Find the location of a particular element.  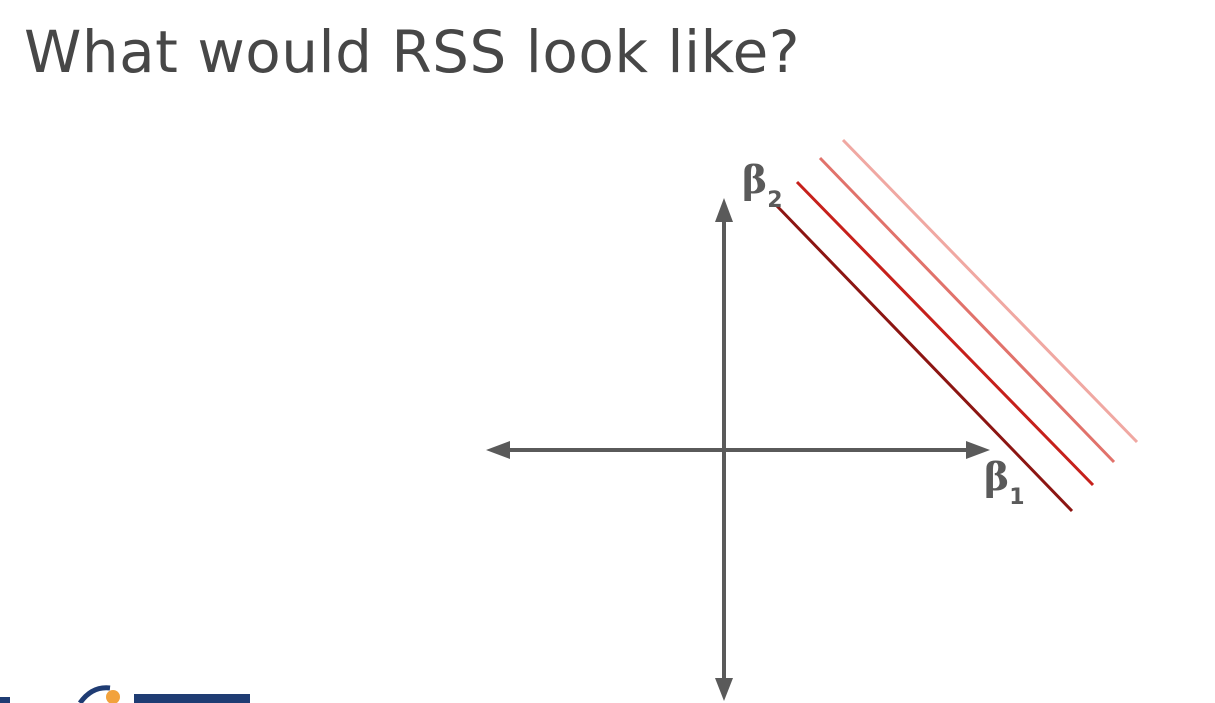

x-axis-label-subscript: 1 is located at coordinates (1016, 497).